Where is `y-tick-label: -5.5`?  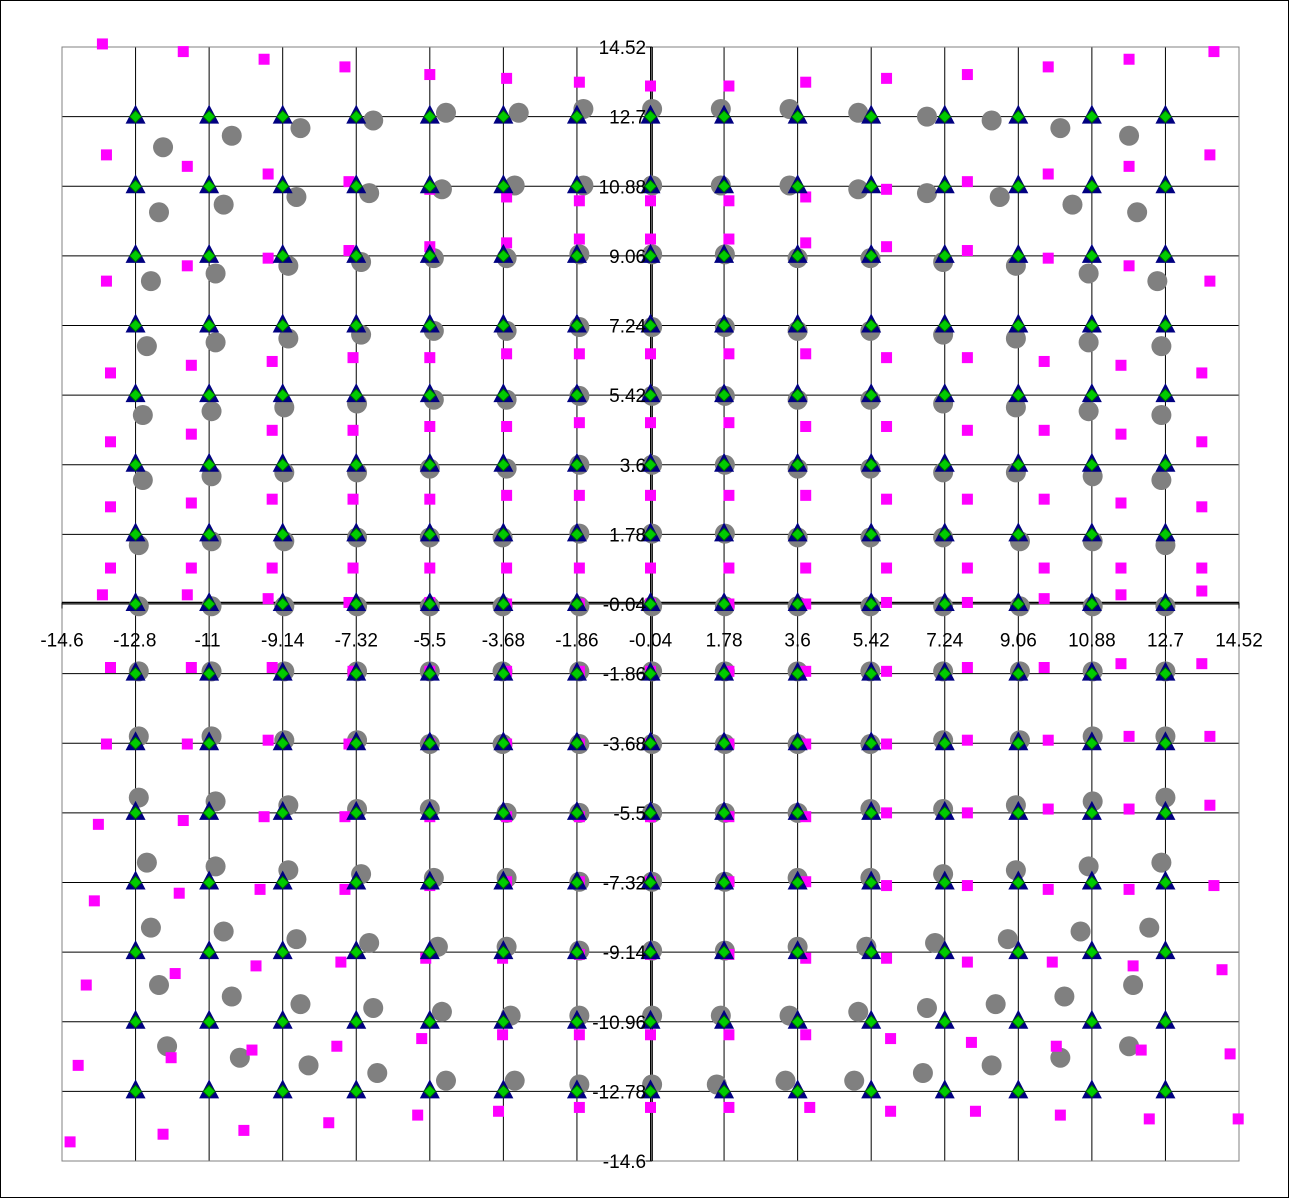 y-tick-label: -5.5 is located at coordinates (629, 814).